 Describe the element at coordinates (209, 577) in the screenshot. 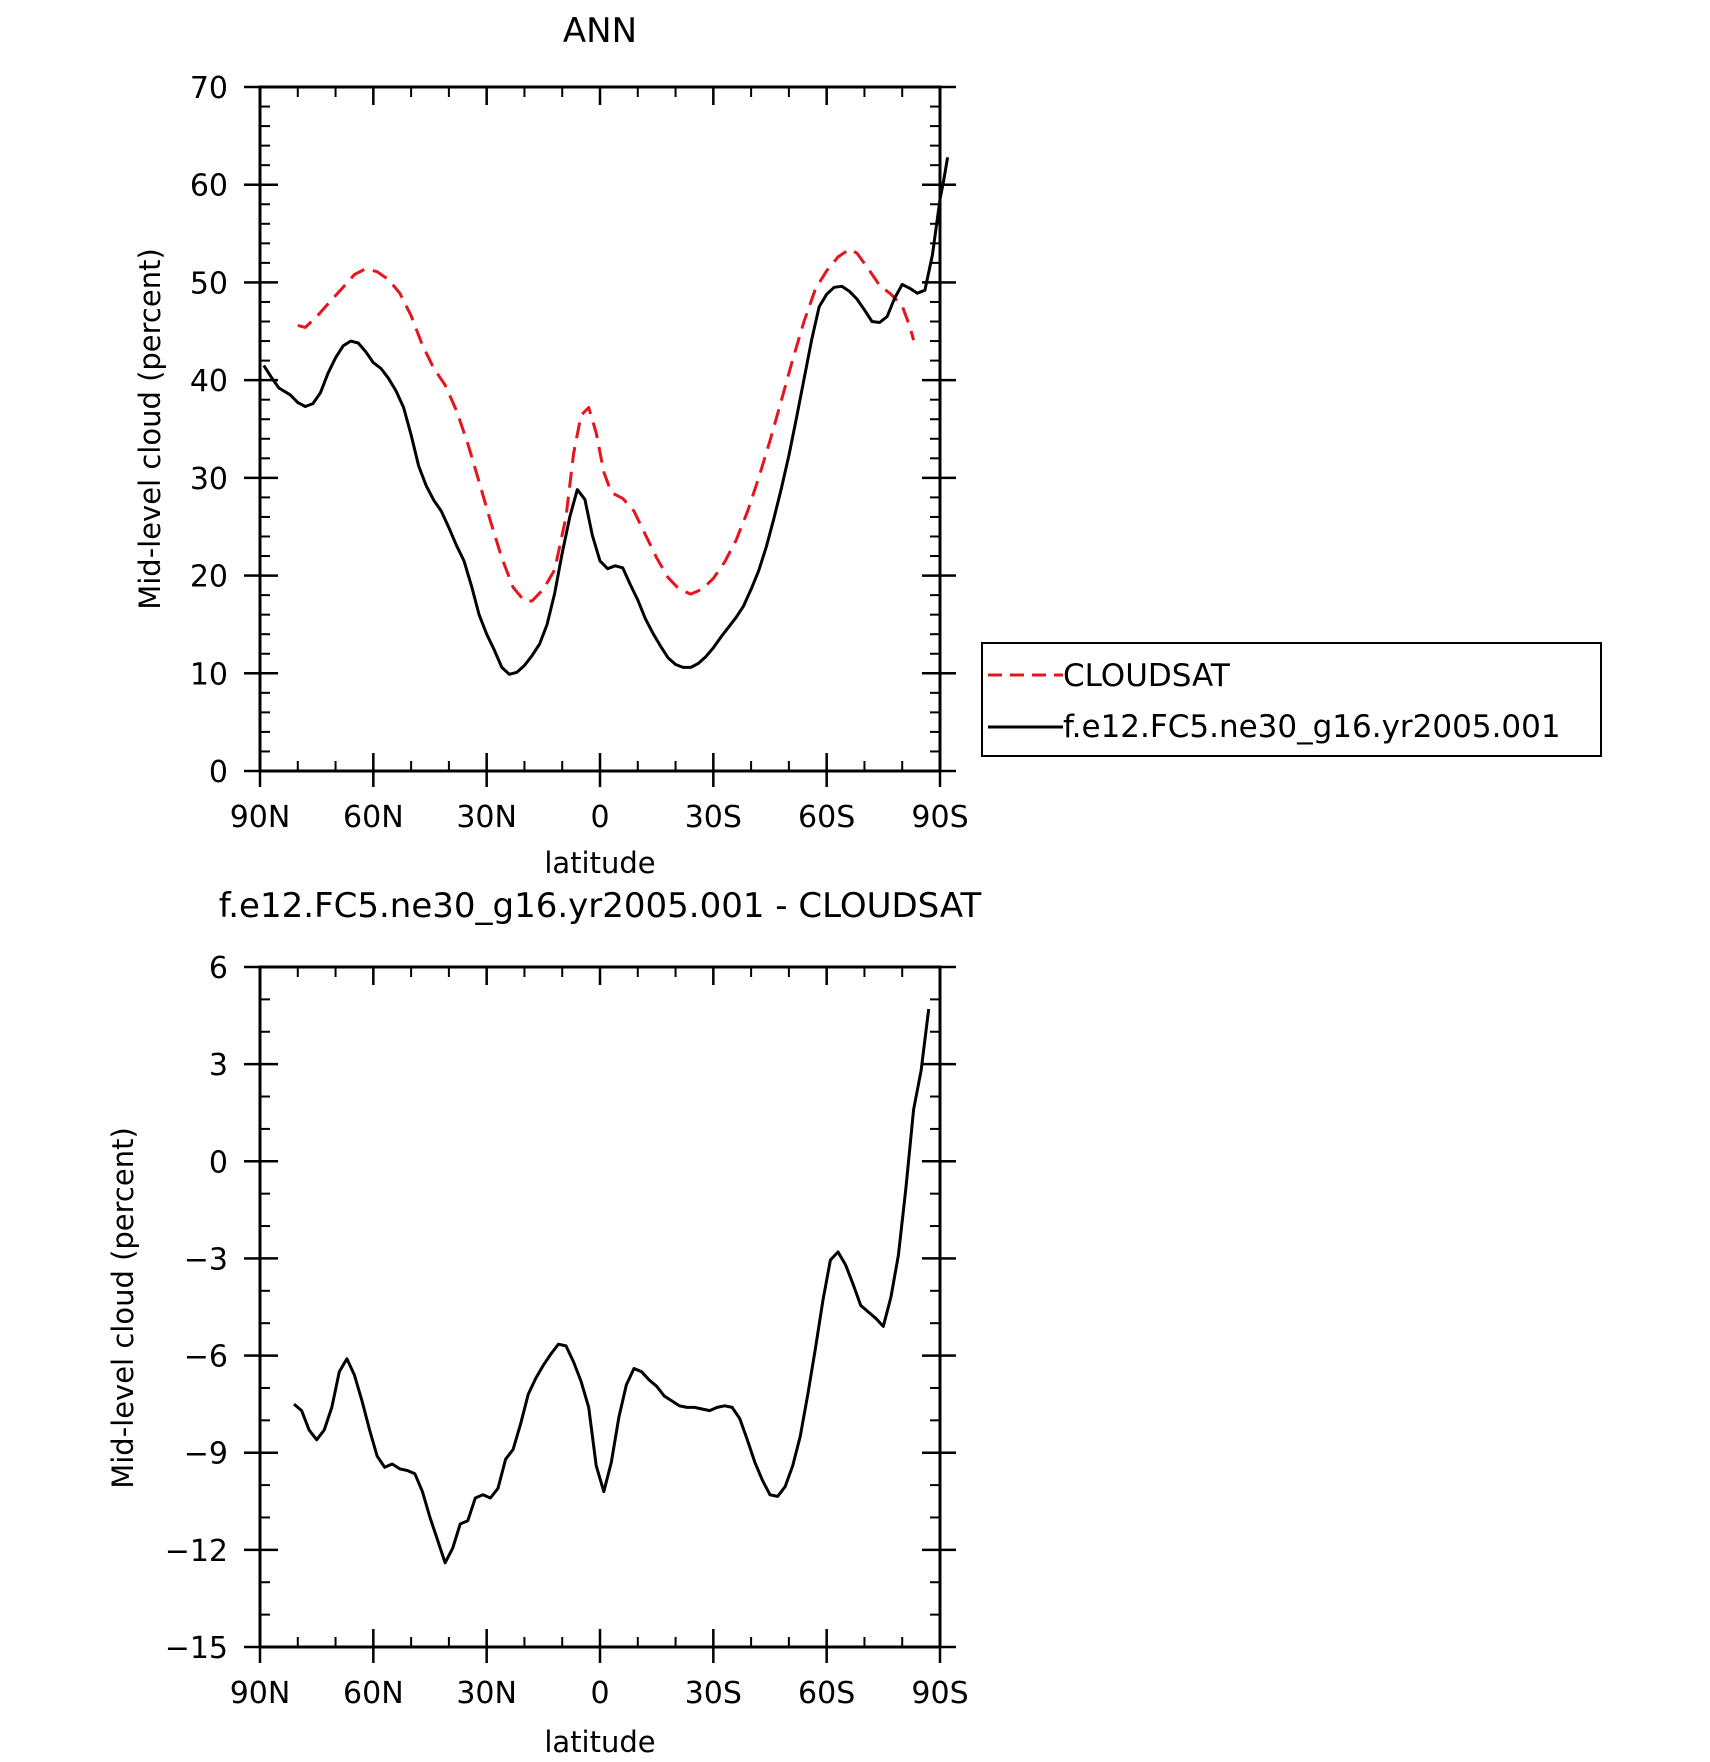

I see `y-tick-label: 20` at that location.